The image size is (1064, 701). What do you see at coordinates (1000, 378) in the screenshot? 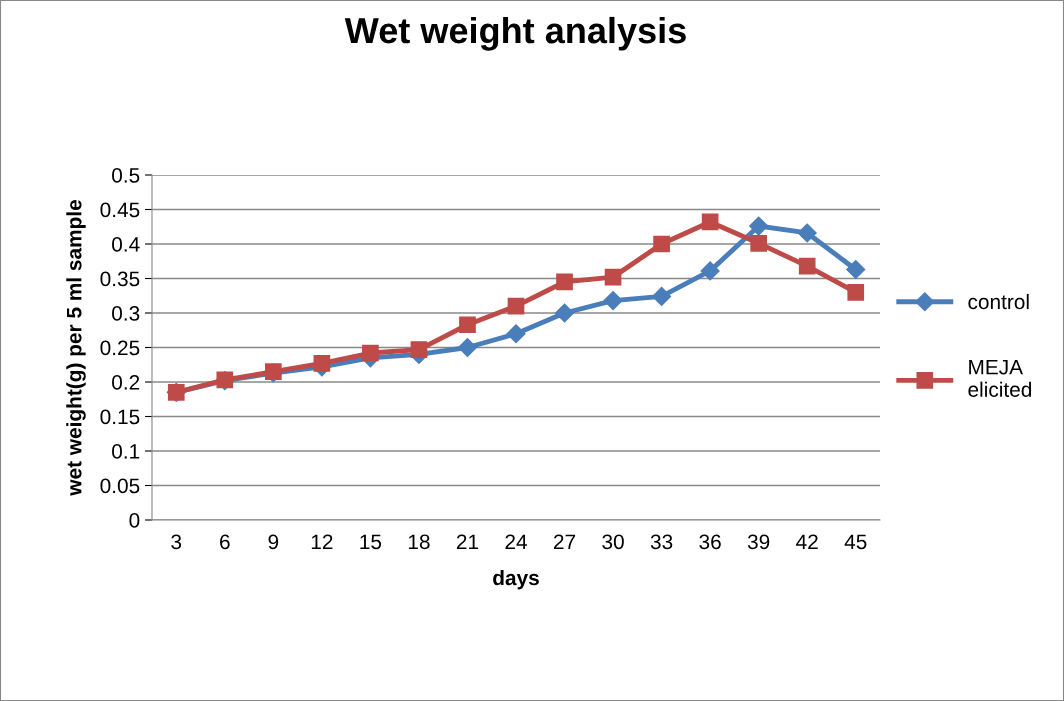
I see `legend-label: MEJA elicited` at bounding box center [1000, 378].